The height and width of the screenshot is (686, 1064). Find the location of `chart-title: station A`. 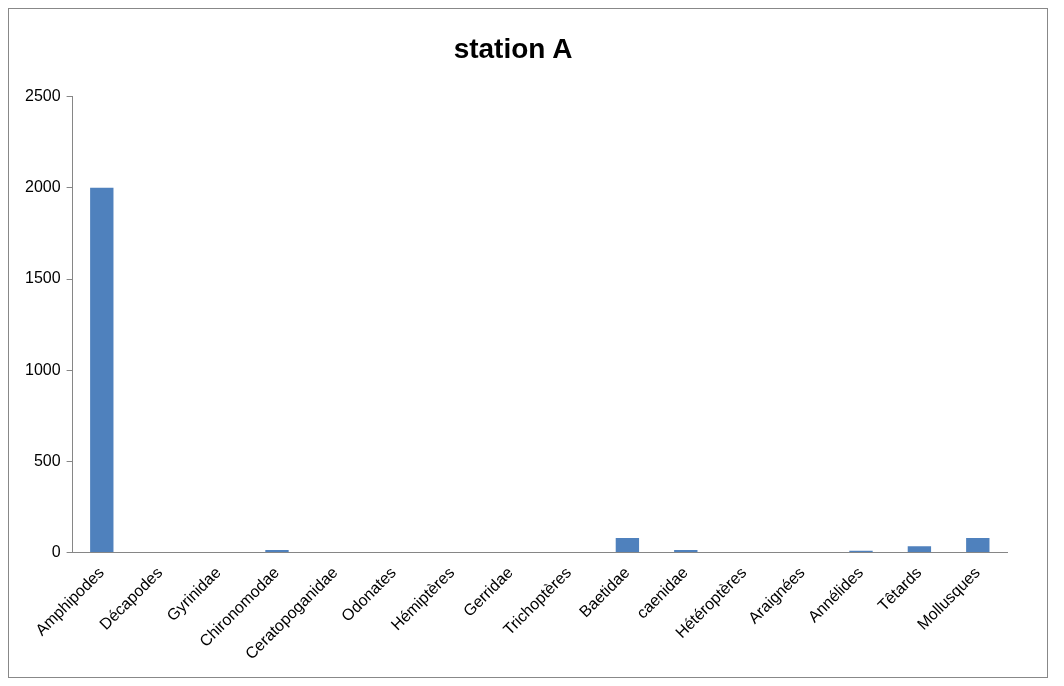

chart-title: station A is located at coordinates (513, 48).